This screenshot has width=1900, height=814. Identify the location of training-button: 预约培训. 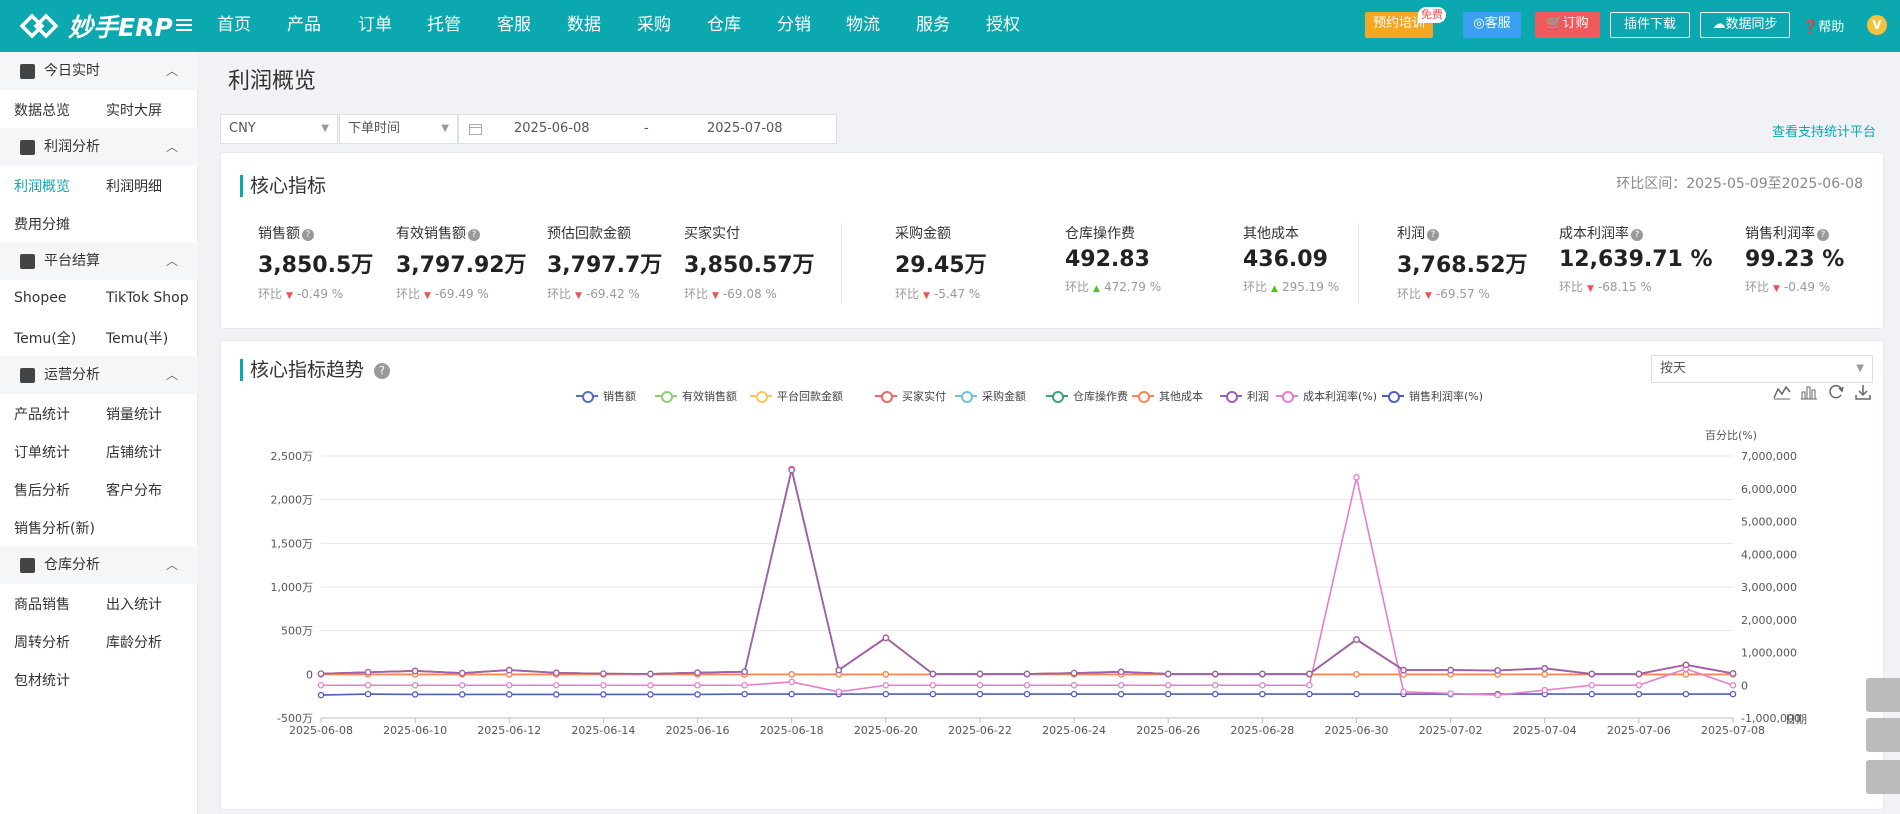
(1399, 25).